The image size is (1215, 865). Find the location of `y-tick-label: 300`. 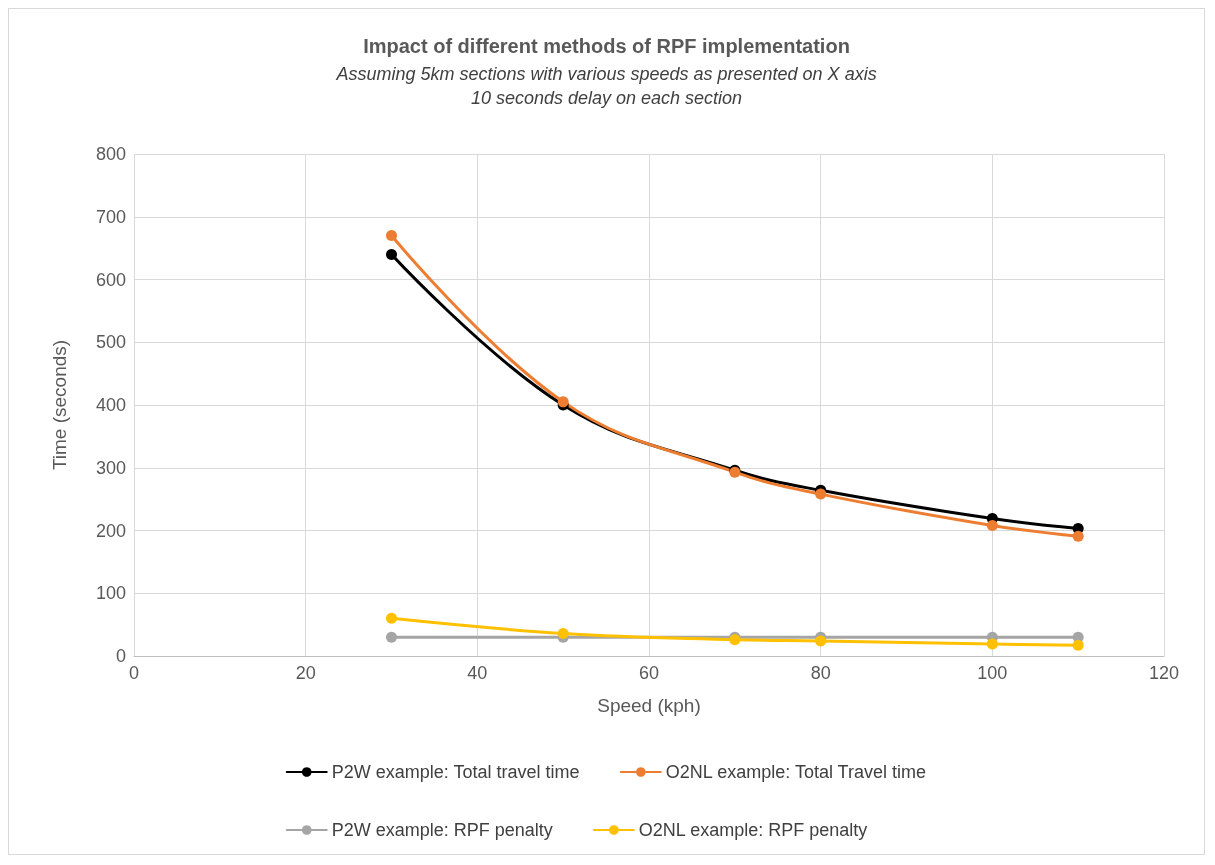

y-tick-label: 300 is located at coordinates (110, 467).